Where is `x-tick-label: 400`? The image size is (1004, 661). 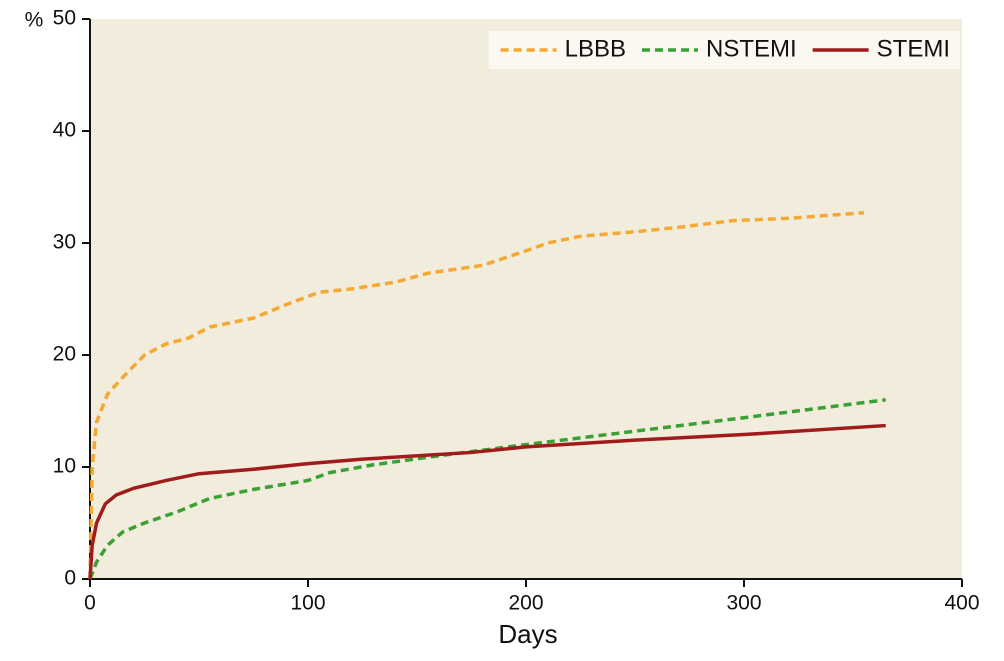 x-tick-label: 400 is located at coordinates (961, 603).